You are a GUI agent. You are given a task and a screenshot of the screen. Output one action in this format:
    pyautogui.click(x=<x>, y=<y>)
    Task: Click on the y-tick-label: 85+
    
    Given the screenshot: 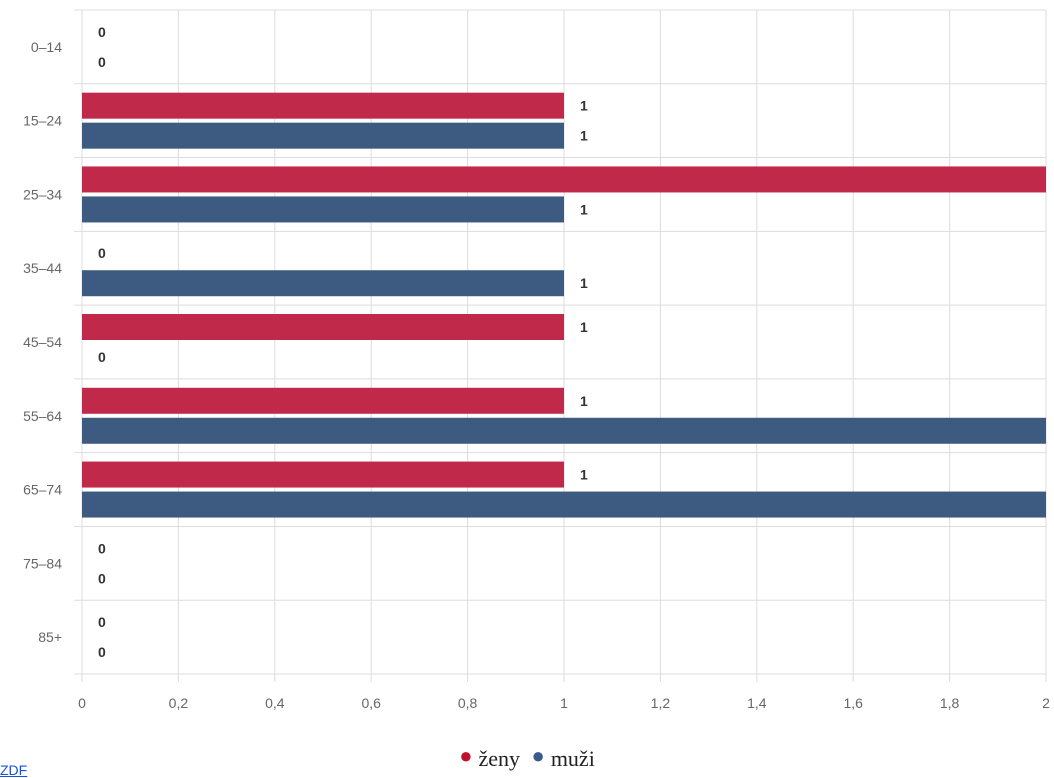 What is the action you would take?
    pyautogui.click(x=50, y=637)
    